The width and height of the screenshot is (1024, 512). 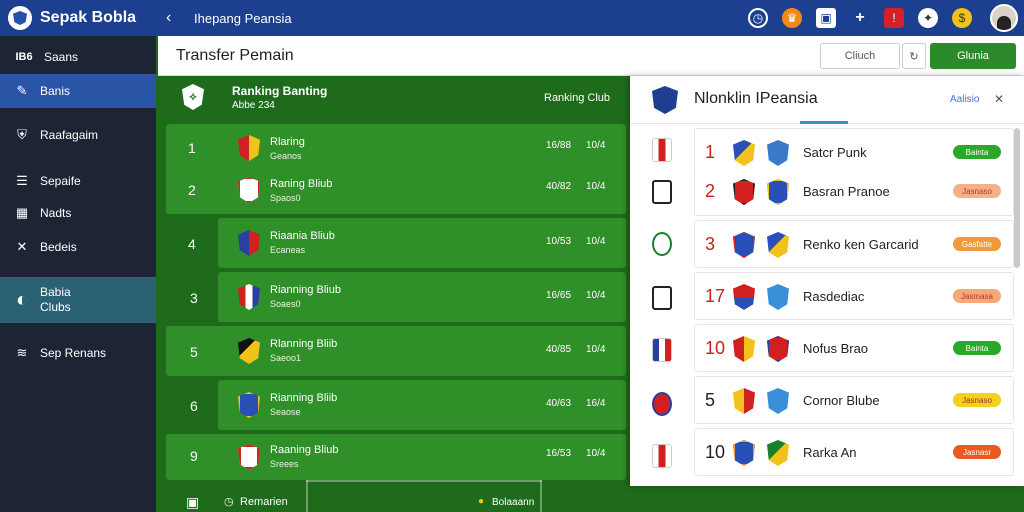 What do you see at coordinates (834, 296) in the screenshot?
I see `club-name: Rasdediac` at bounding box center [834, 296].